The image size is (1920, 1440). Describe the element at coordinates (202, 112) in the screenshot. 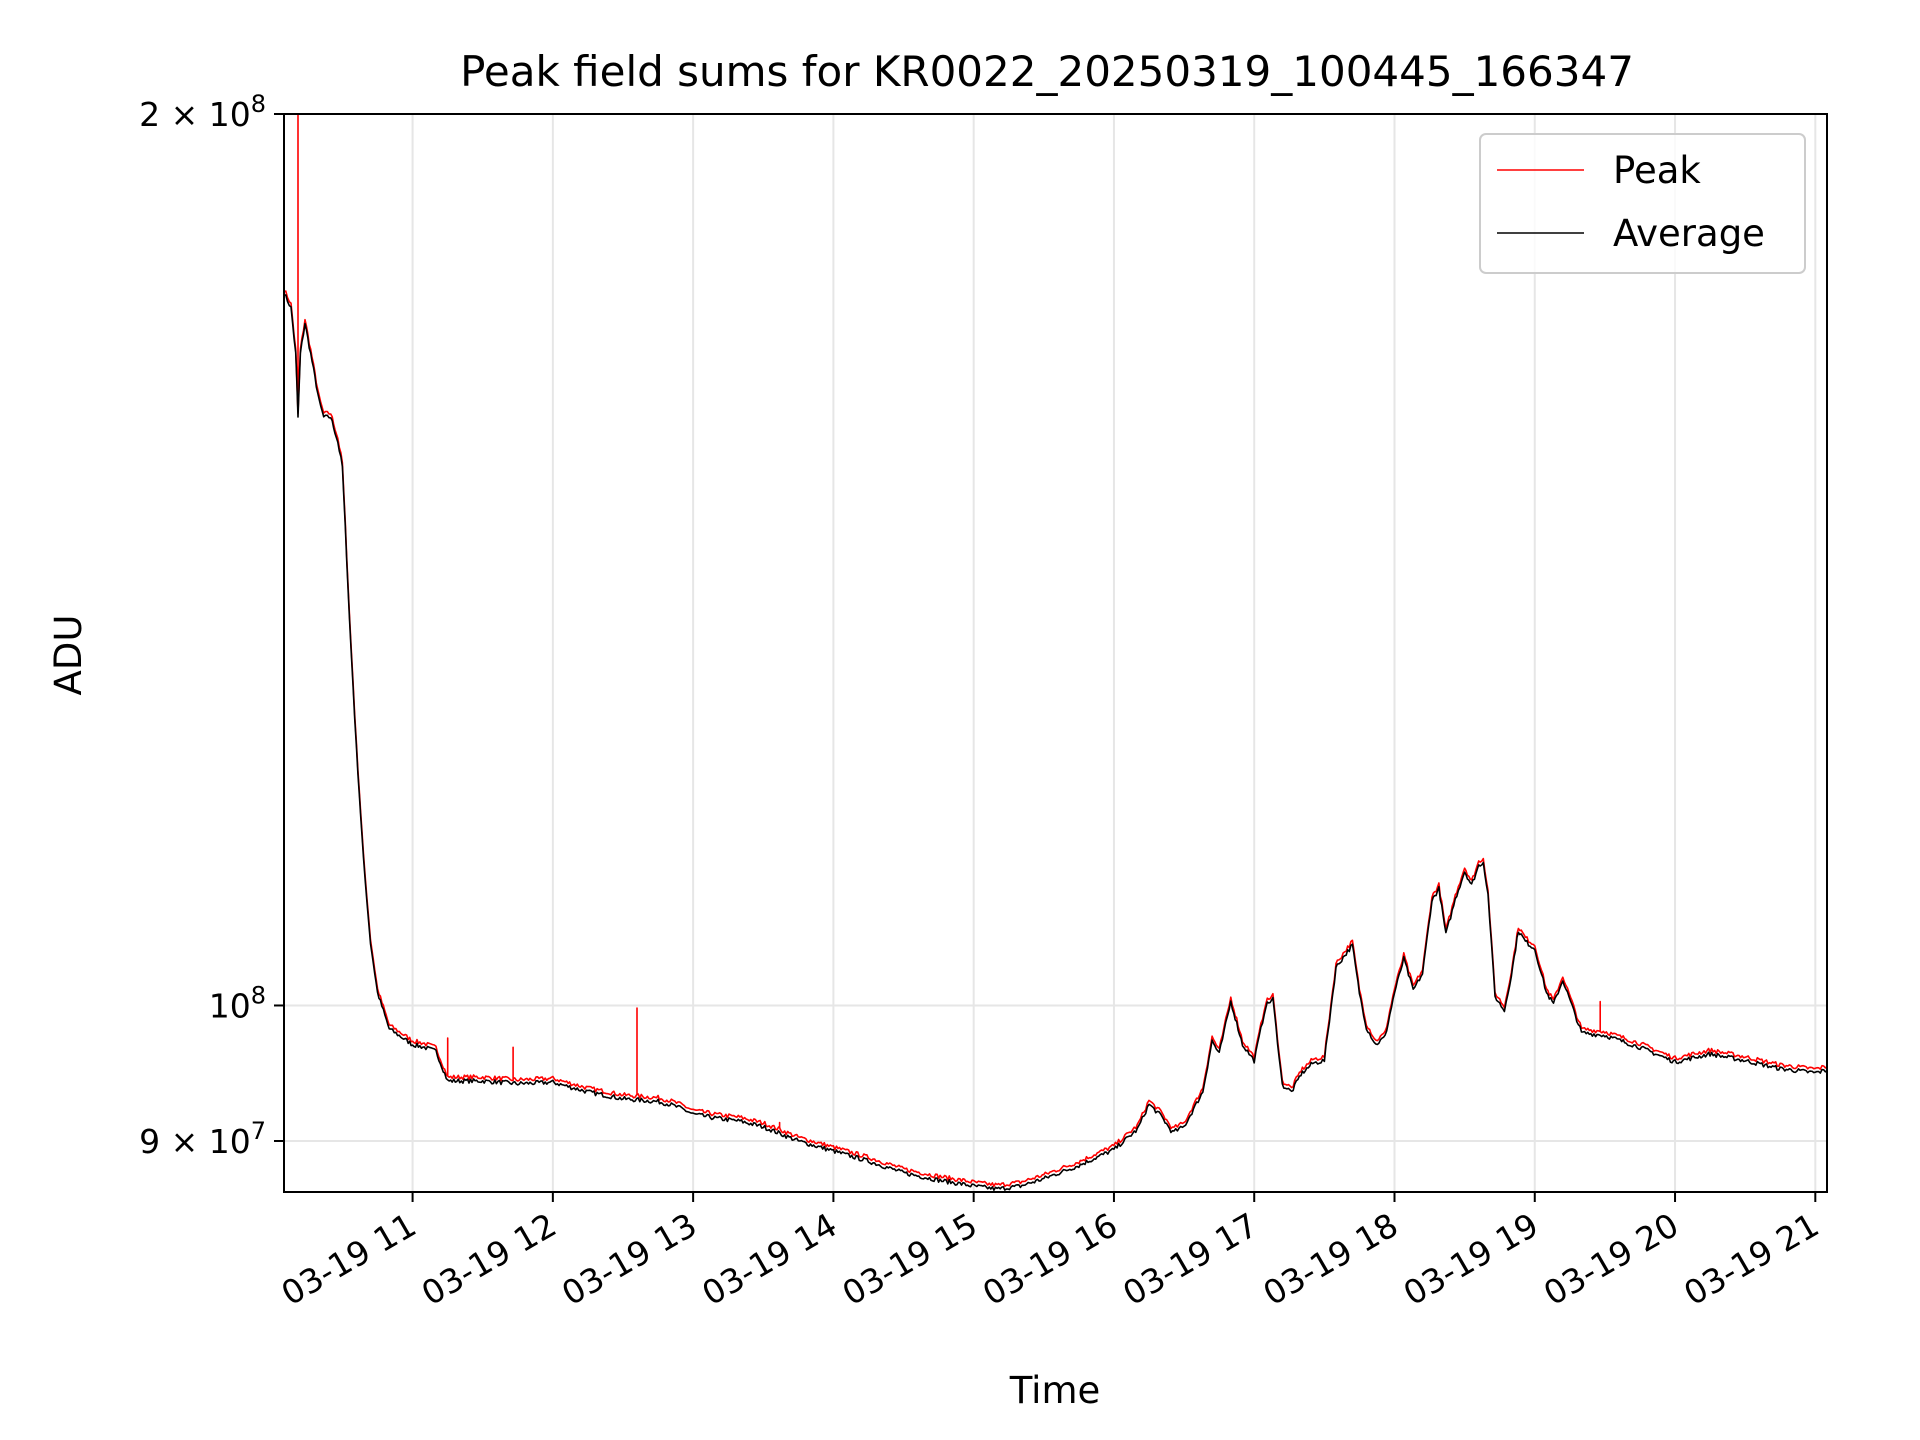

I see `y-tick-label: 2 × 108` at that location.